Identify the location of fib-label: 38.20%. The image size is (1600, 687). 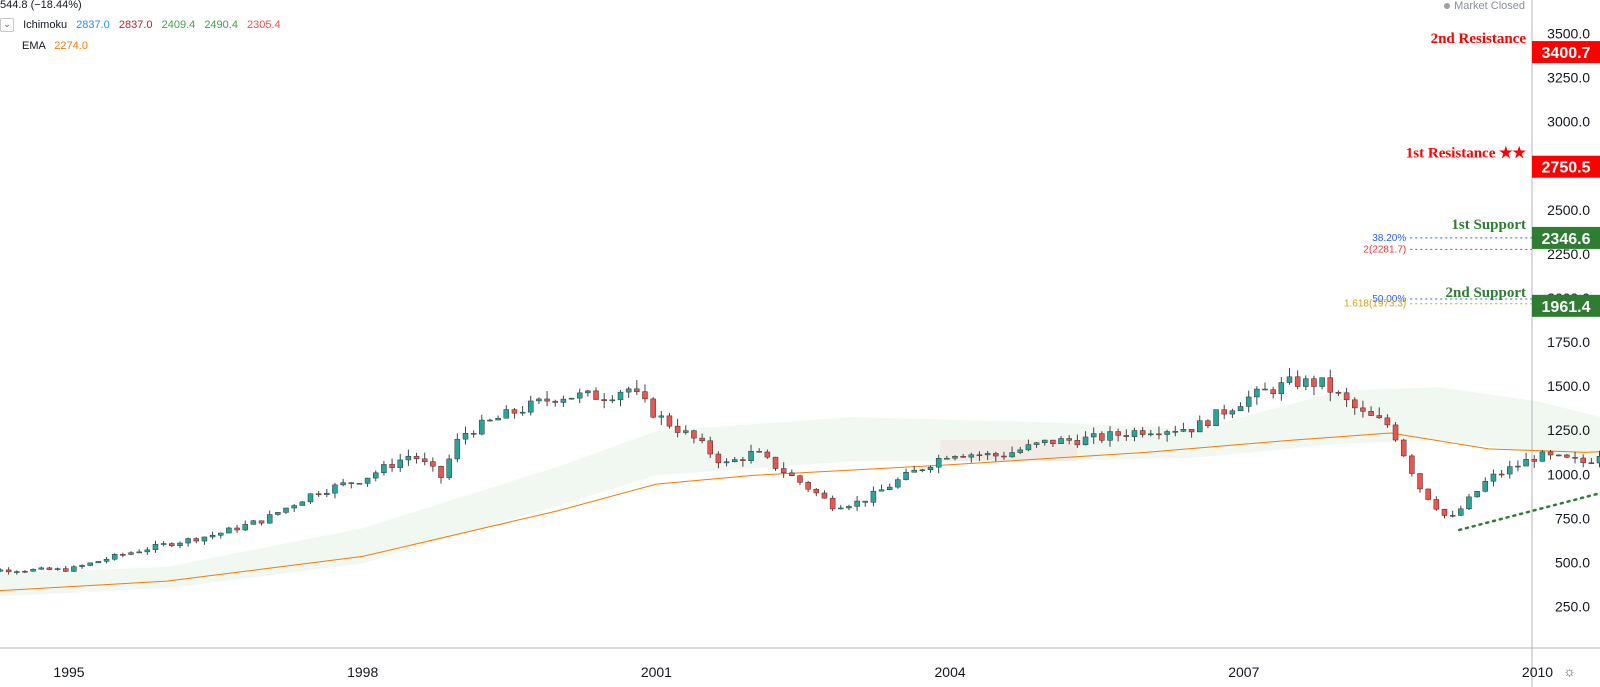
(1389, 238).